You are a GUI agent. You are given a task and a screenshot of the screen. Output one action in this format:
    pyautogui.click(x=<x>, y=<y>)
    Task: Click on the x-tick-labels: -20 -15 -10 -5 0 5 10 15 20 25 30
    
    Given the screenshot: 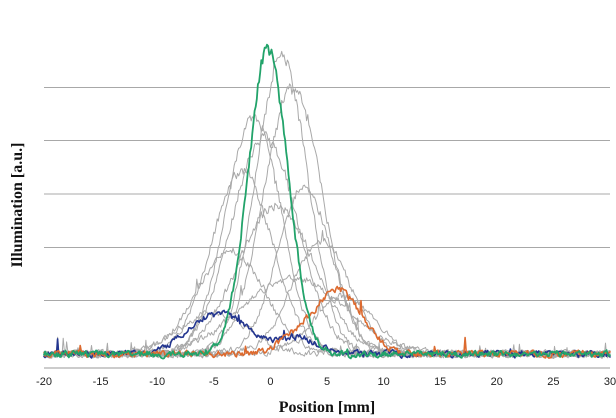 What is the action you would take?
    pyautogui.click(x=326, y=382)
    